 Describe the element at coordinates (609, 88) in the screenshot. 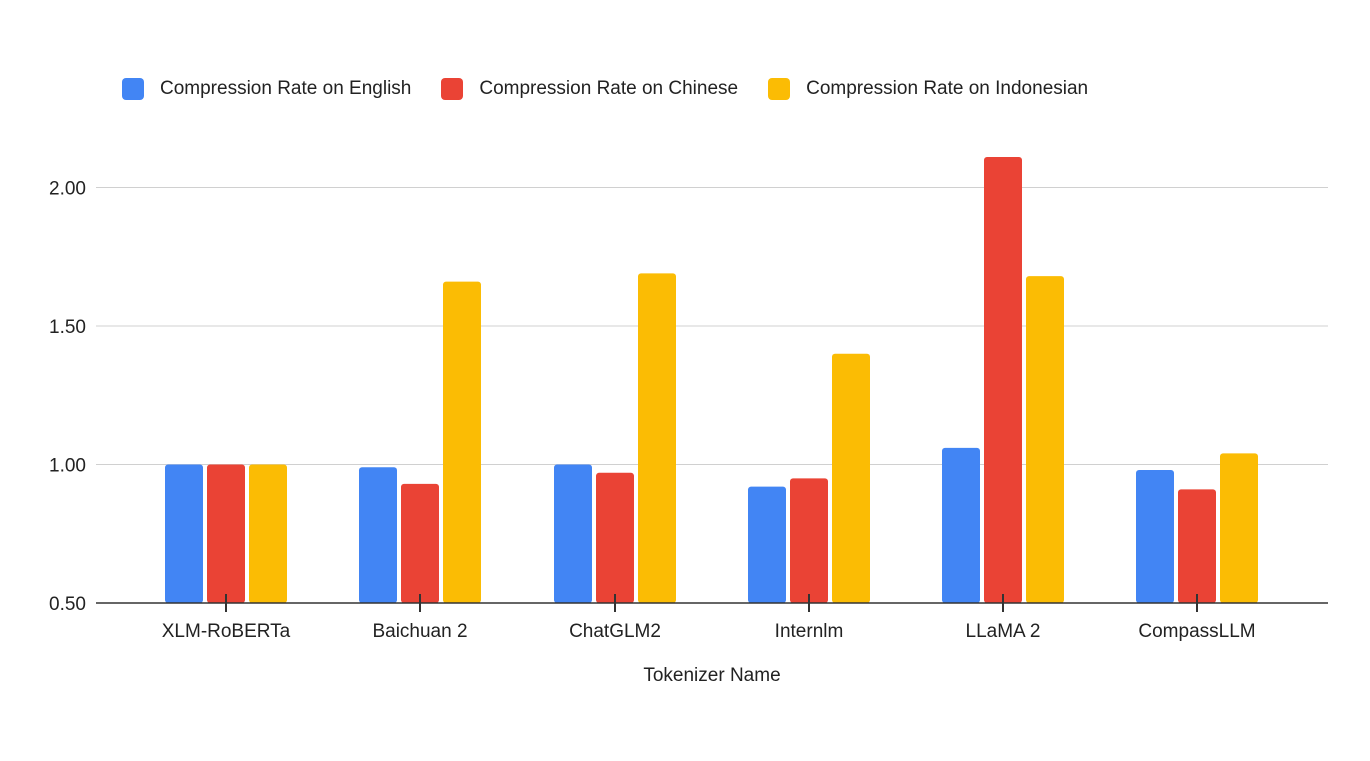

I see `legend-label-chinese: Compression Rate on Chinese` at that location.